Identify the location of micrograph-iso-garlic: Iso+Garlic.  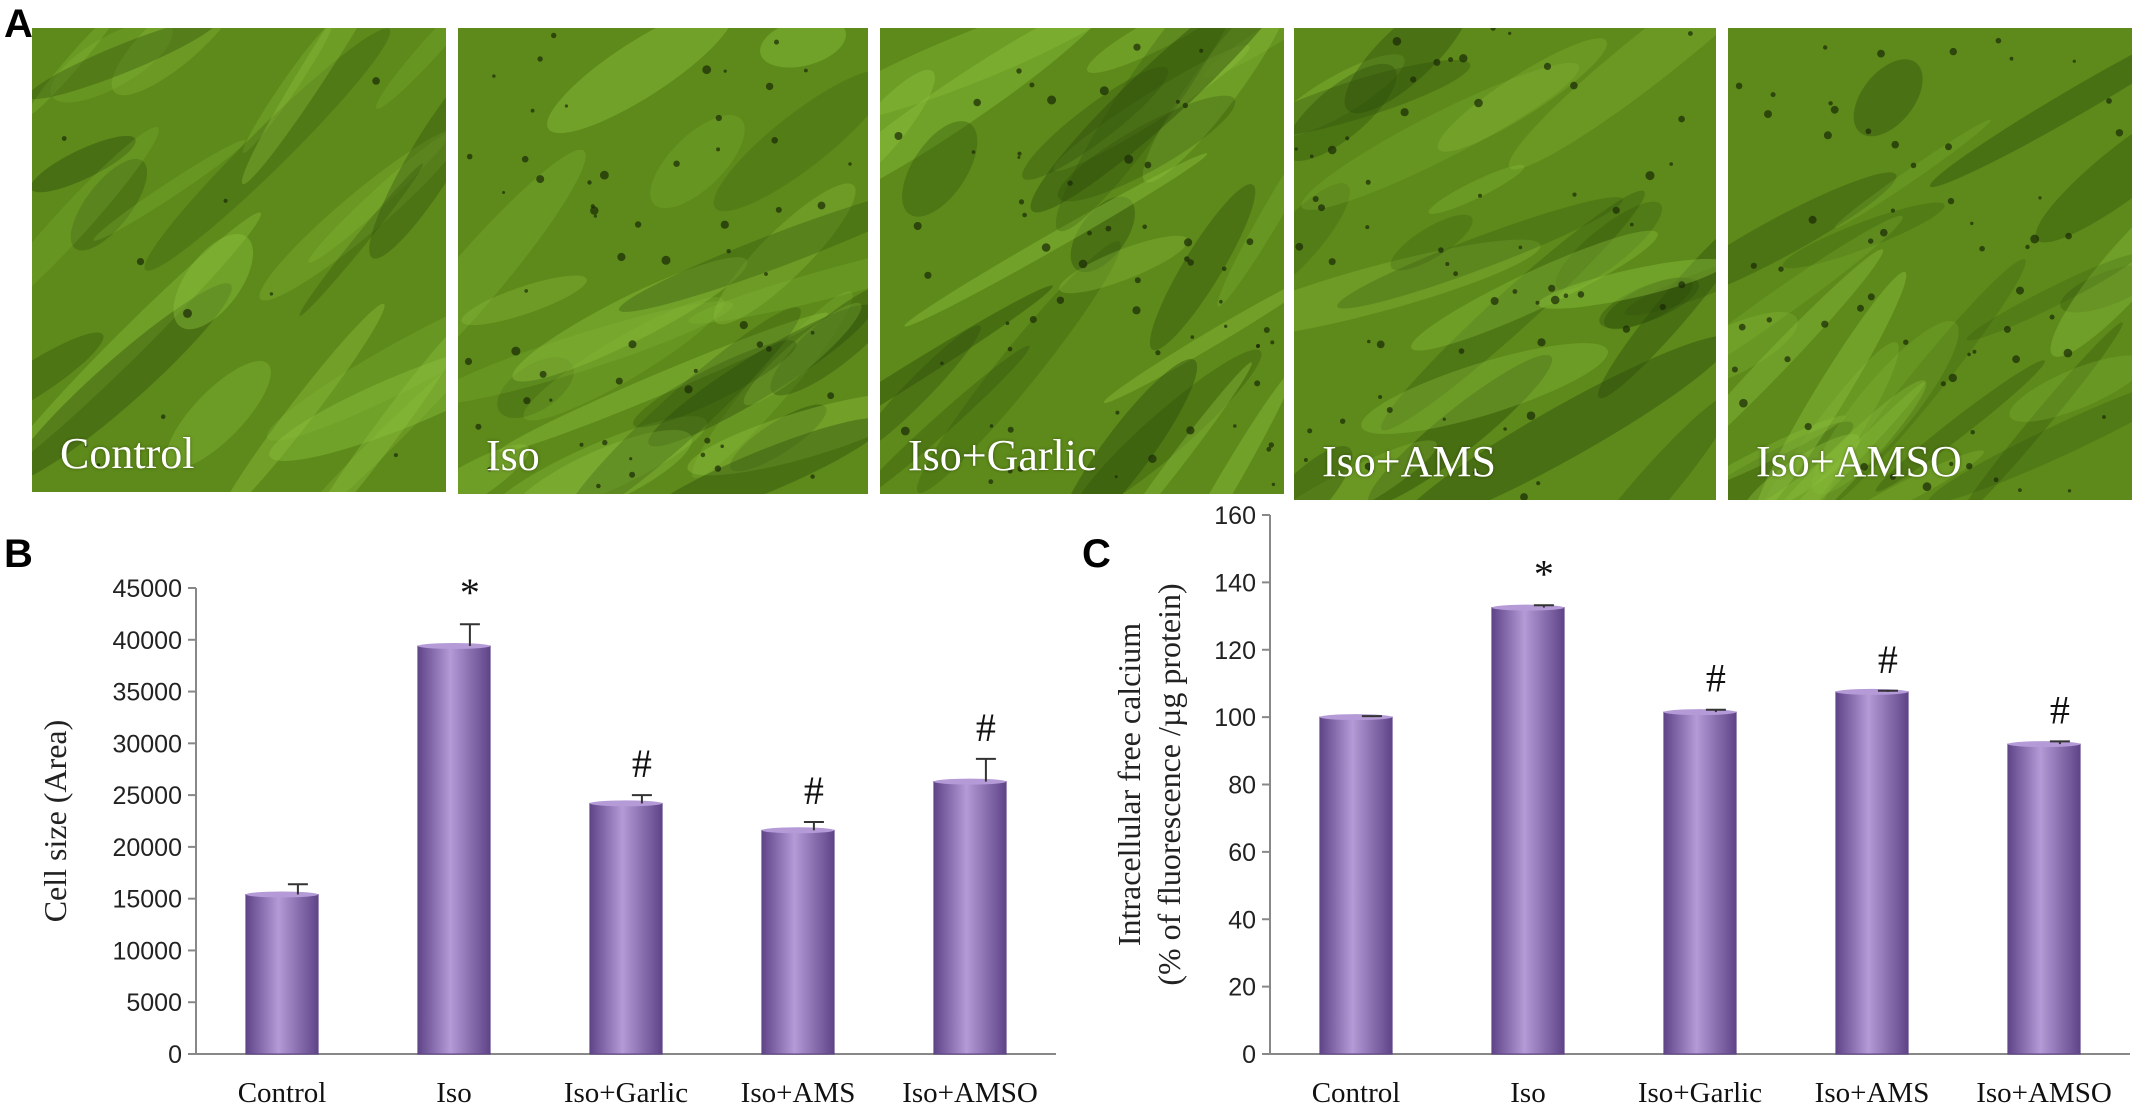
(1082, 261).